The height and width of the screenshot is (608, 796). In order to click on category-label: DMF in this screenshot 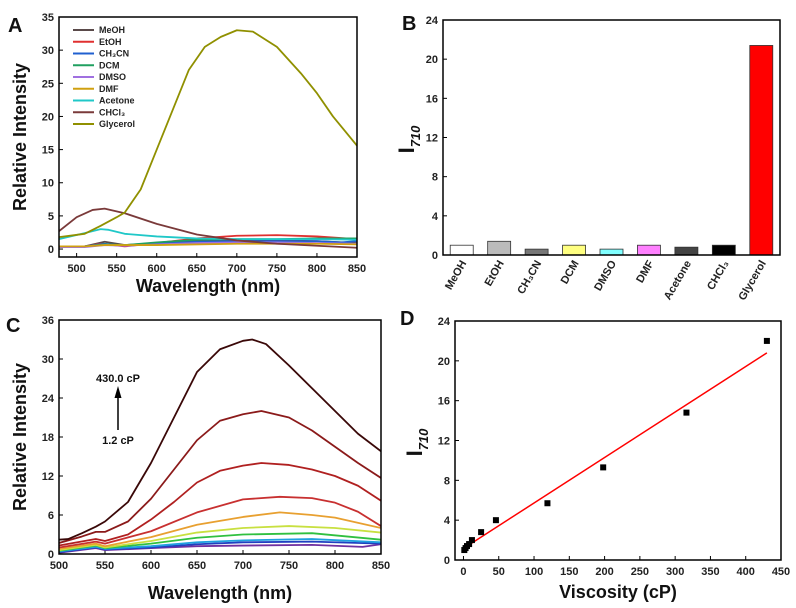, I will do `click(645, 271)`.